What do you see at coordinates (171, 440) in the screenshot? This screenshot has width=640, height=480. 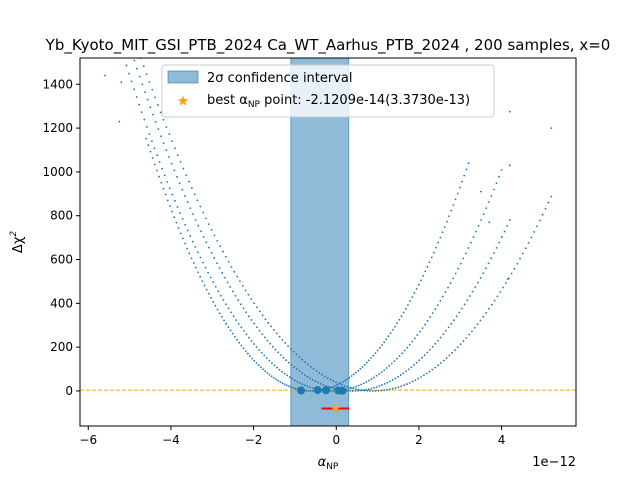 I see `x-tick-label: −4` at bounding box center [171, 440].